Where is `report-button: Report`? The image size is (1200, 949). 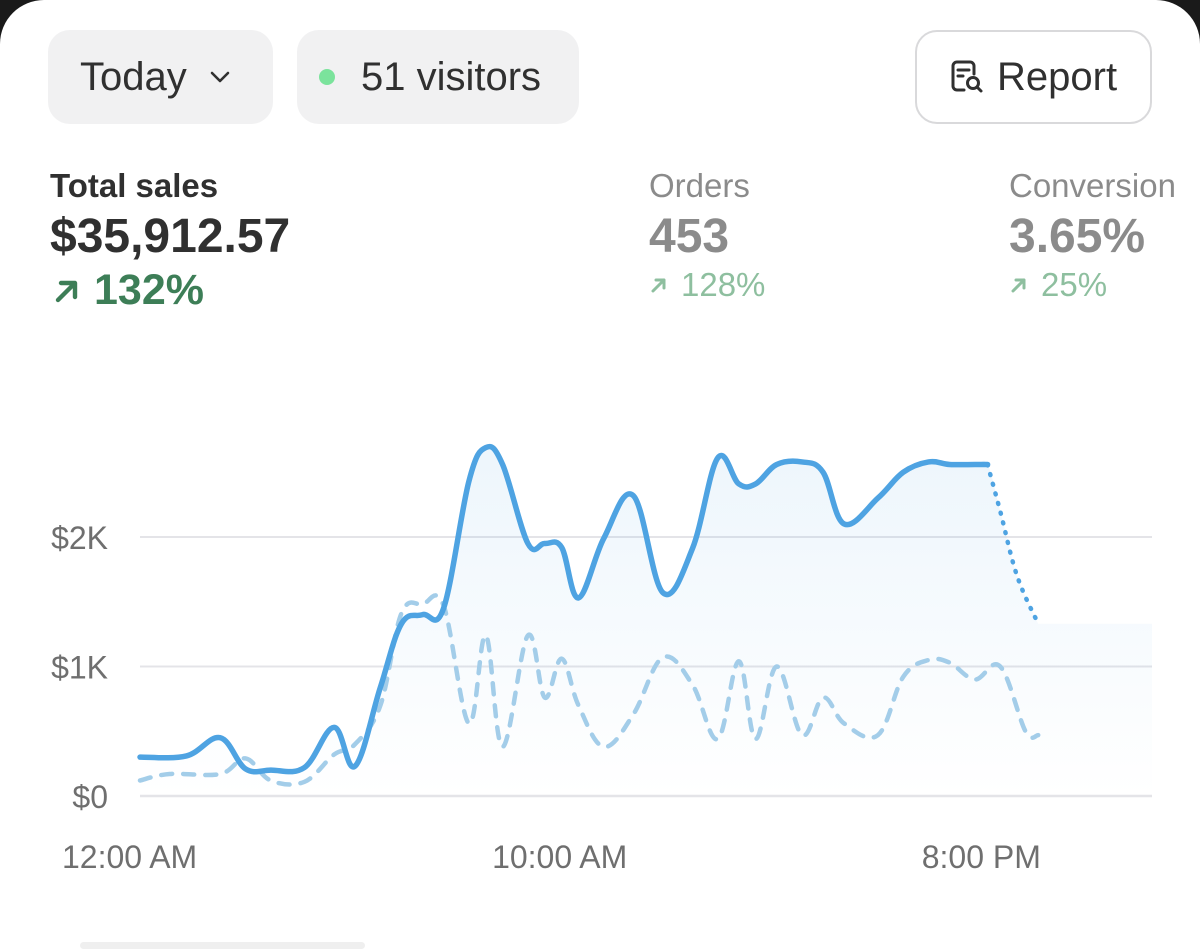
report-button: Report is located at coordinates (1033, 77).